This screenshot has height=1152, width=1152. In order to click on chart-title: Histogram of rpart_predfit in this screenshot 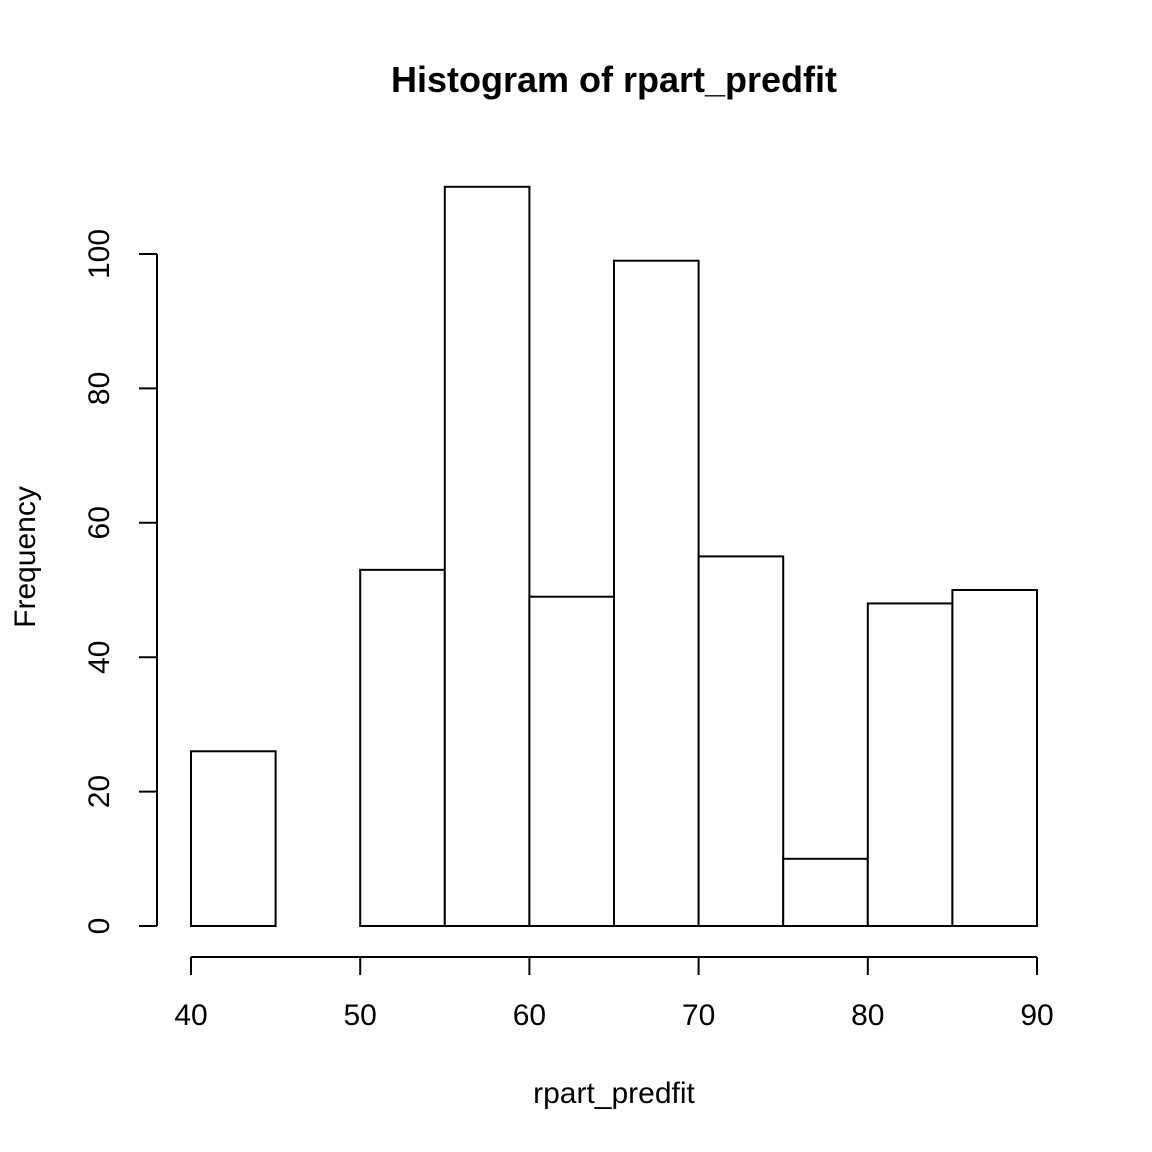, I will do `click(614, 79)`.